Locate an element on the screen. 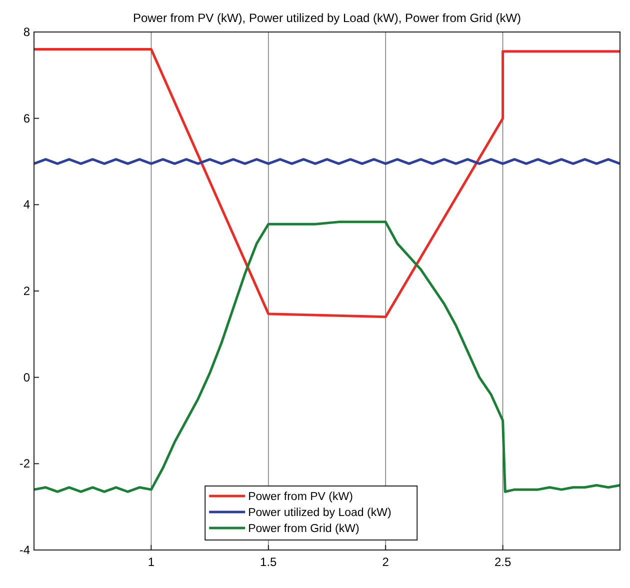 Image resolution: width=630 pixels, height=588 pixels. y-tick-label: 0 is located at coordinates (26, 377).